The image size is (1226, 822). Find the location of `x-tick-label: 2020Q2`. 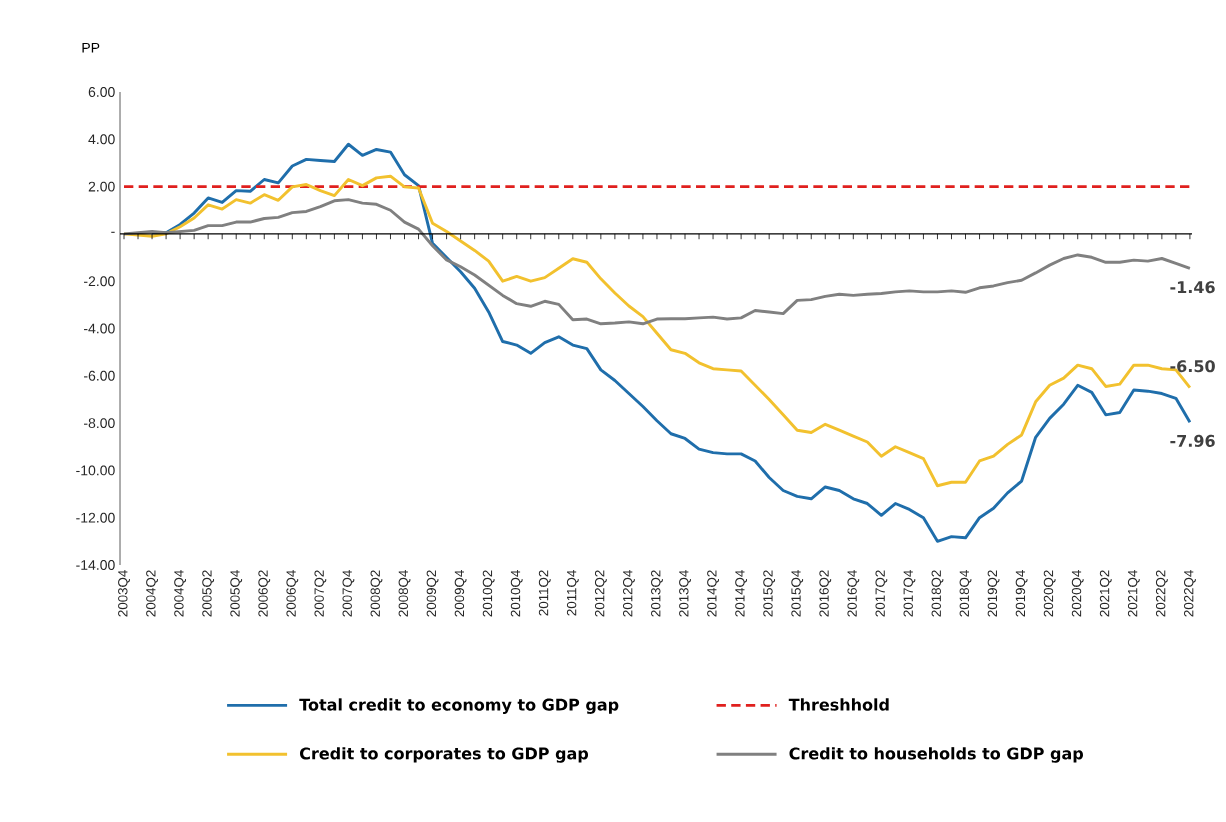

x-tick-label: 2020Q2 is located at coordinates (1049, 593).